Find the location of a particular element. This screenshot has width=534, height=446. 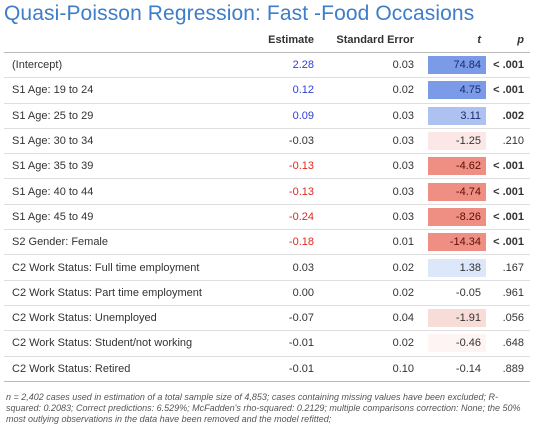

t-value: -4.62 is located at coordinates (457, 166).